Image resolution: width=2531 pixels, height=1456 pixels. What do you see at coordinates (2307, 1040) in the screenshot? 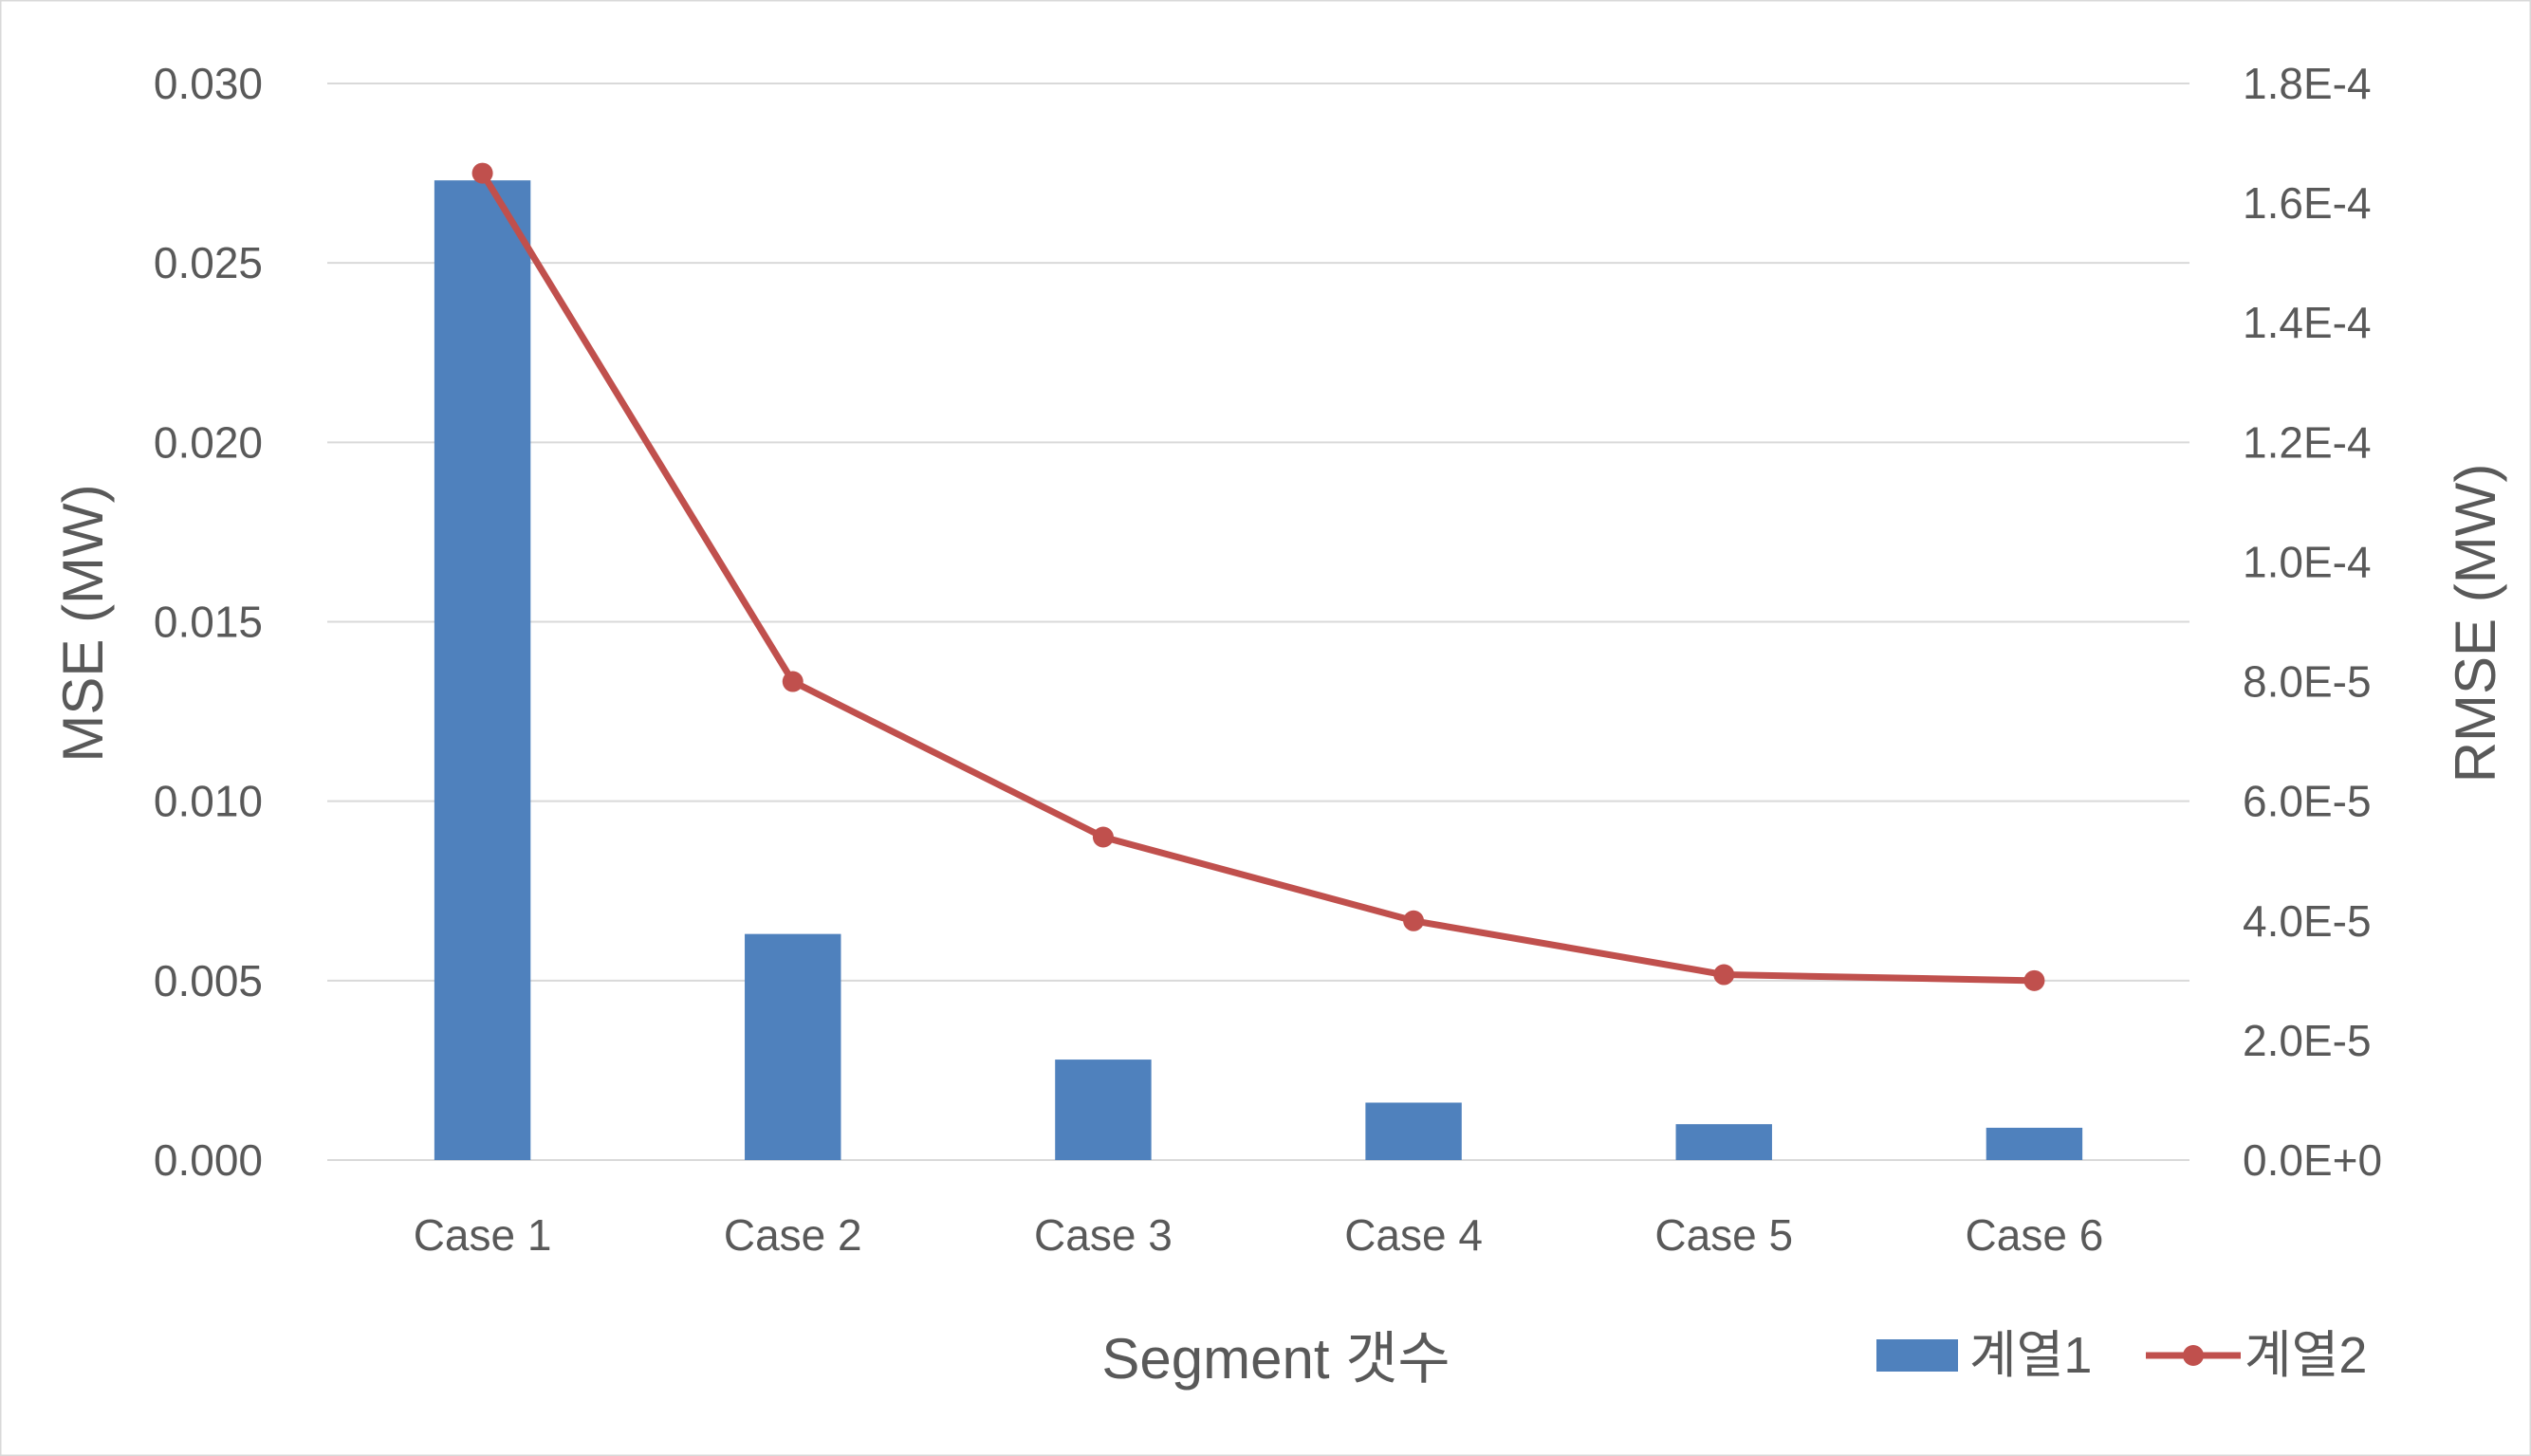
I see `y2-tick-label: 2.0E-5` at bounding box center [2307, 1040].